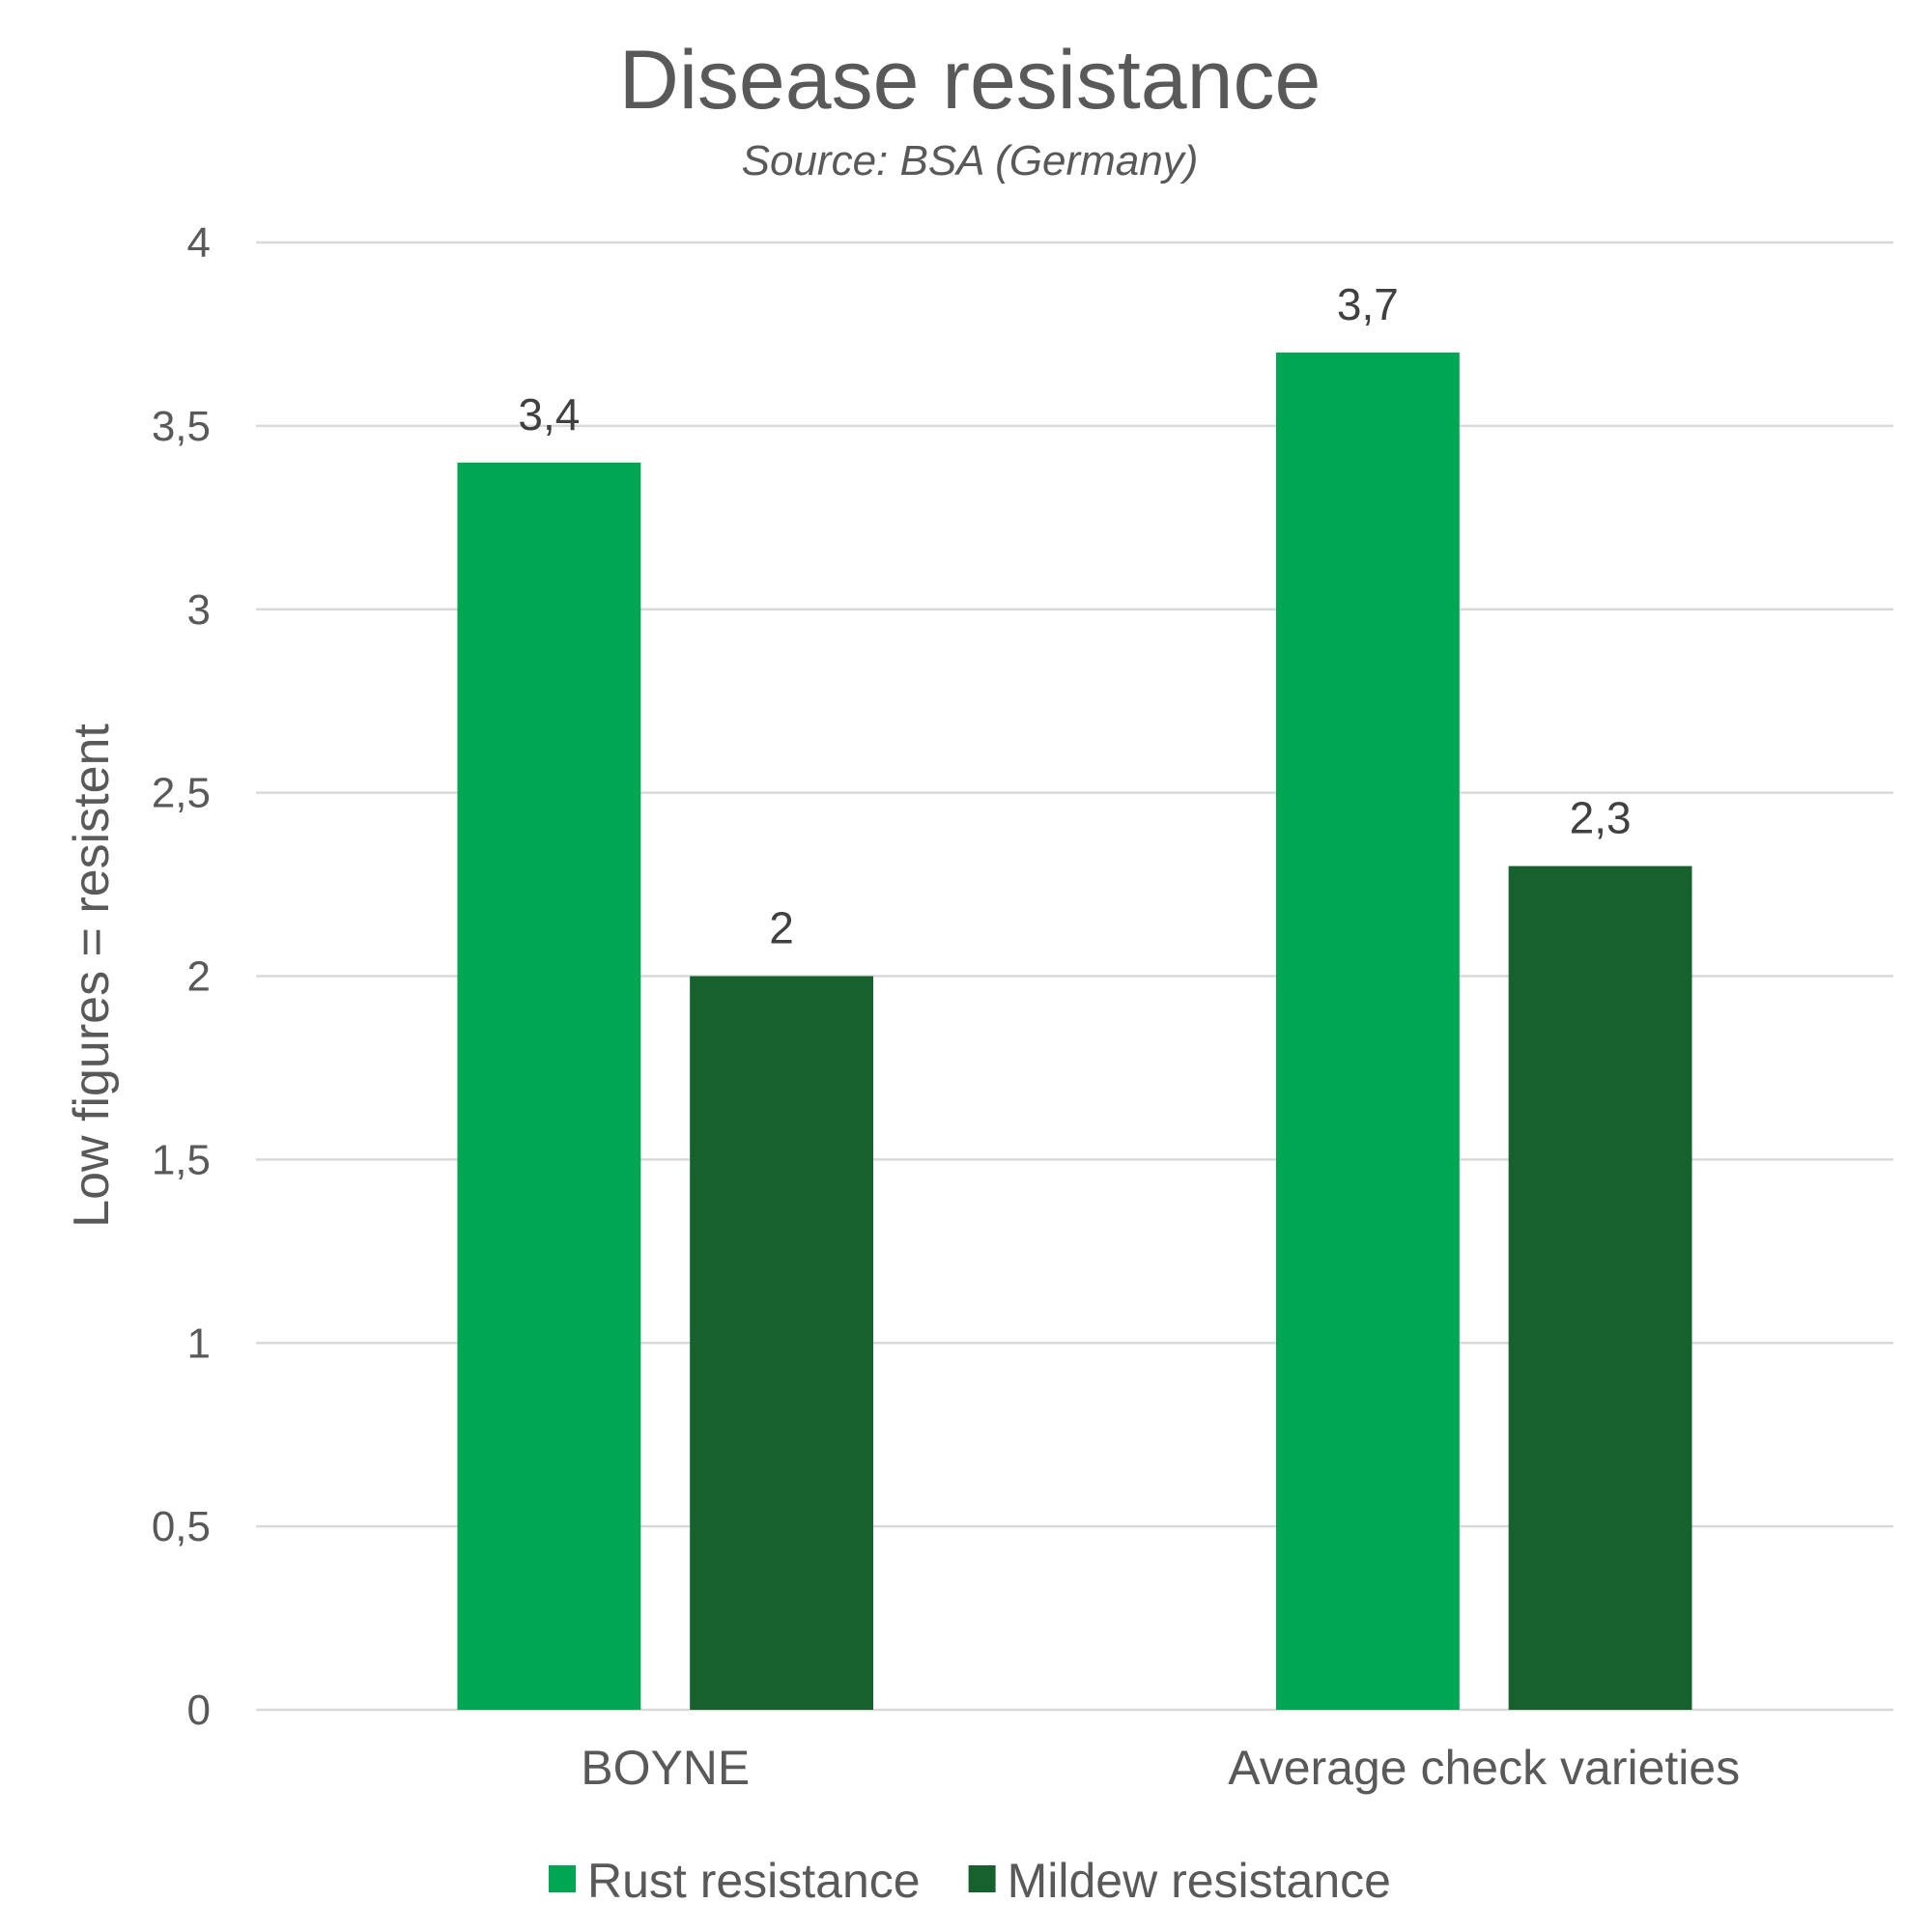  I want to click on y-tick-label: 3,5, so click(181, 426).